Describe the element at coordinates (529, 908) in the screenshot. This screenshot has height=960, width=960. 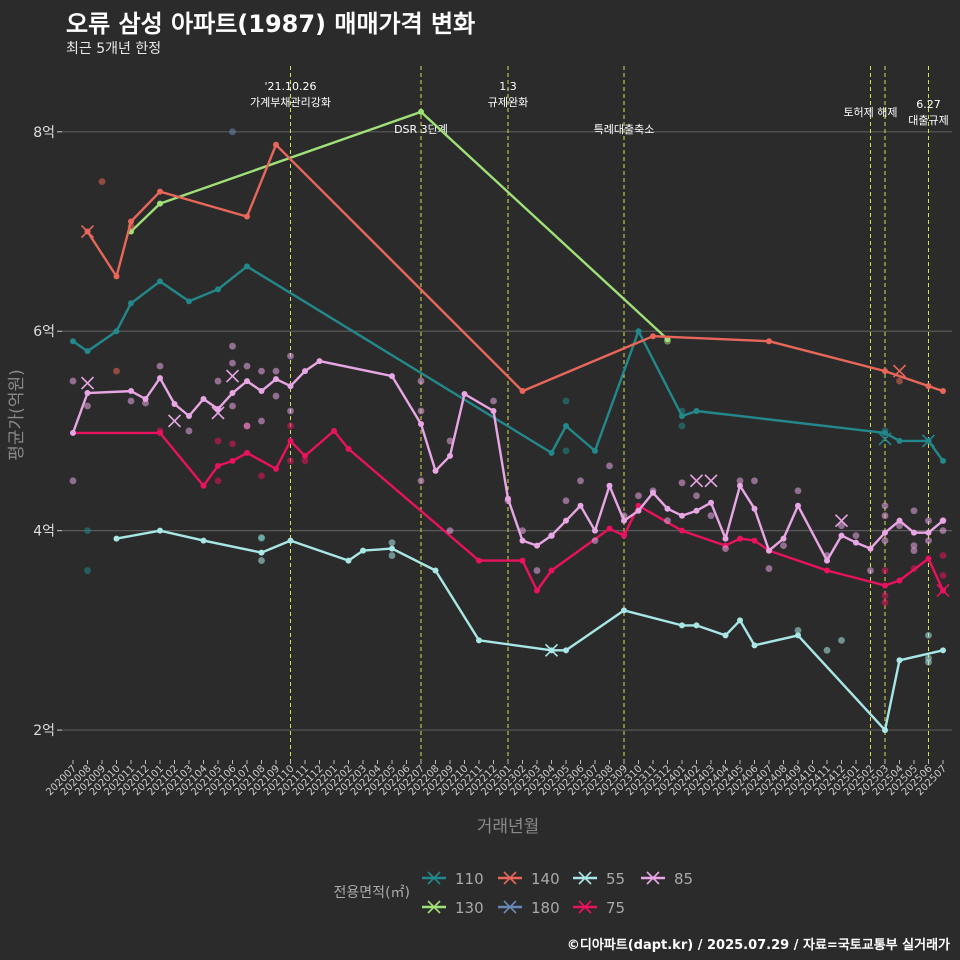
I see `legend-item-180: 180` at that location.